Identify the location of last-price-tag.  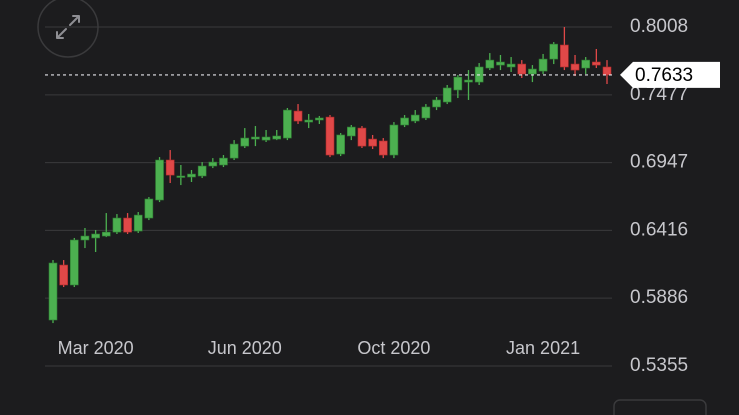
(670, 74).